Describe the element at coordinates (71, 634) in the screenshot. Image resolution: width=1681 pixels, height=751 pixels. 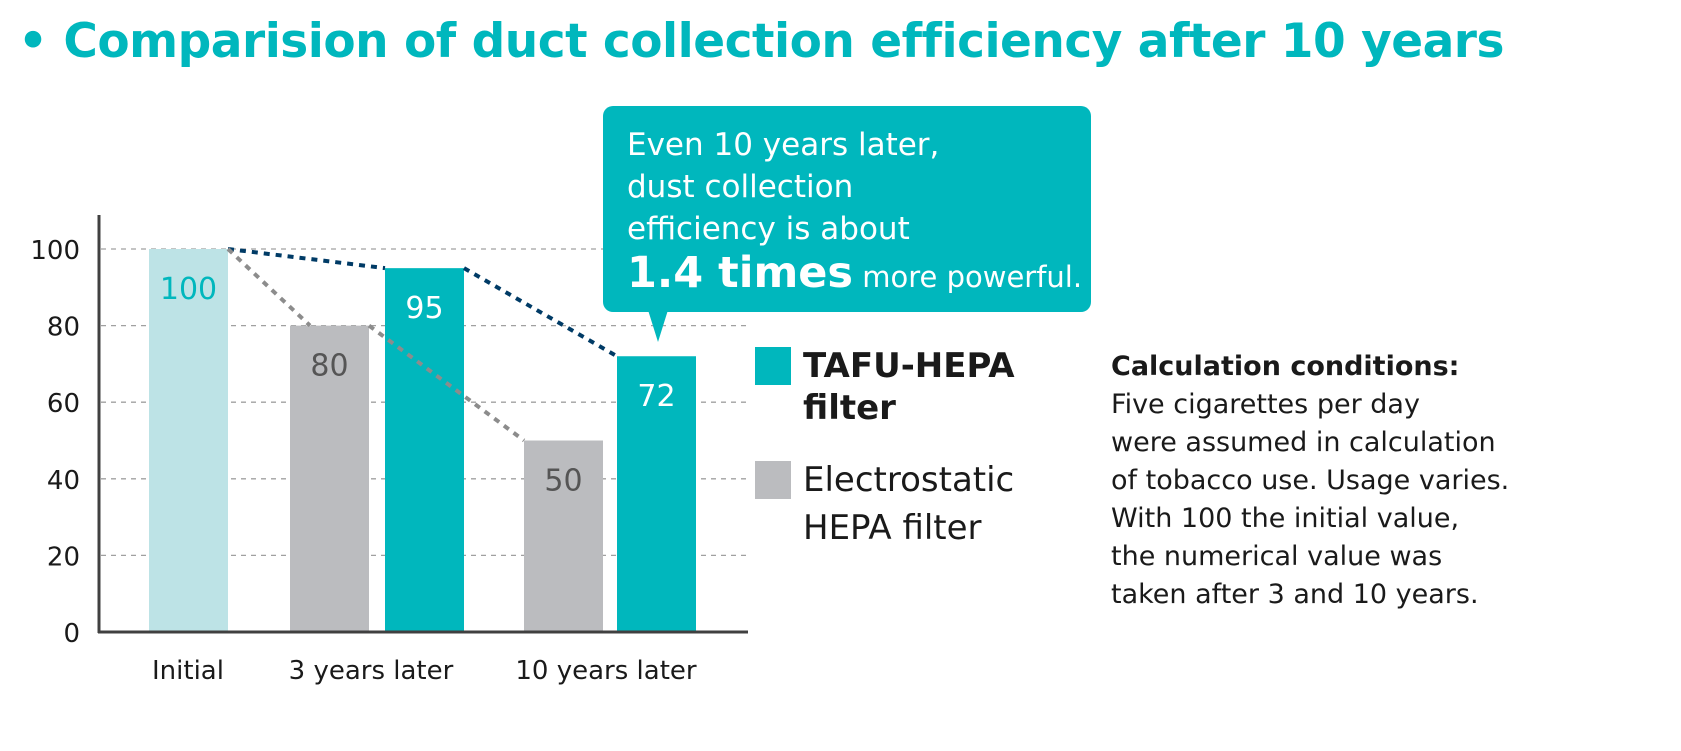
I see `y-tick-label: 0` at that location.